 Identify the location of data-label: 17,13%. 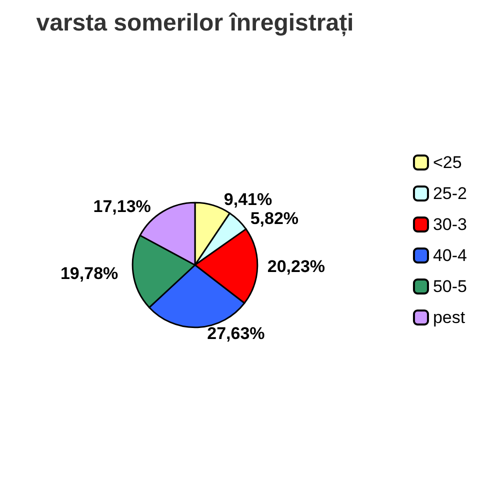
(122, 206).